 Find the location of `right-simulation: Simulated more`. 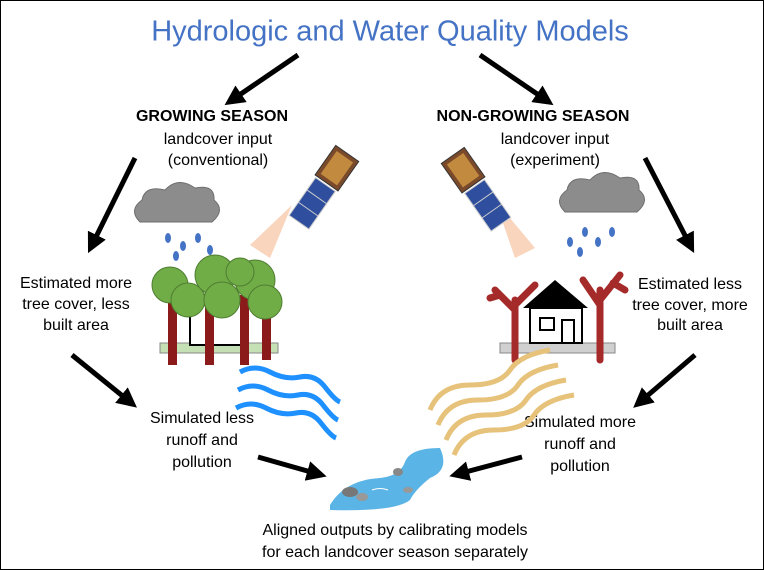

right-simulation: Simulated more is located at coordinates (580, 422).